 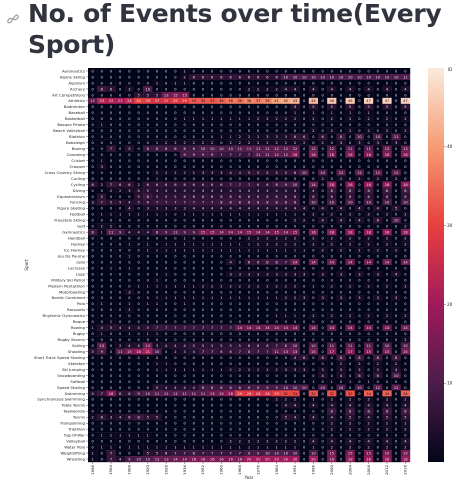 What do you see at coordinates (295, 101) in the screenshot?
I see `heatmap-cell-value: 43` at bounding box center [295, 101].